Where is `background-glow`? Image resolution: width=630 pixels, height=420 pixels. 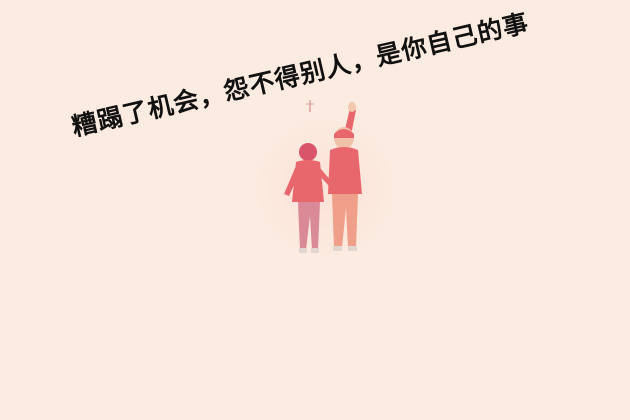 background-glow is located at coordinates (325, 188).